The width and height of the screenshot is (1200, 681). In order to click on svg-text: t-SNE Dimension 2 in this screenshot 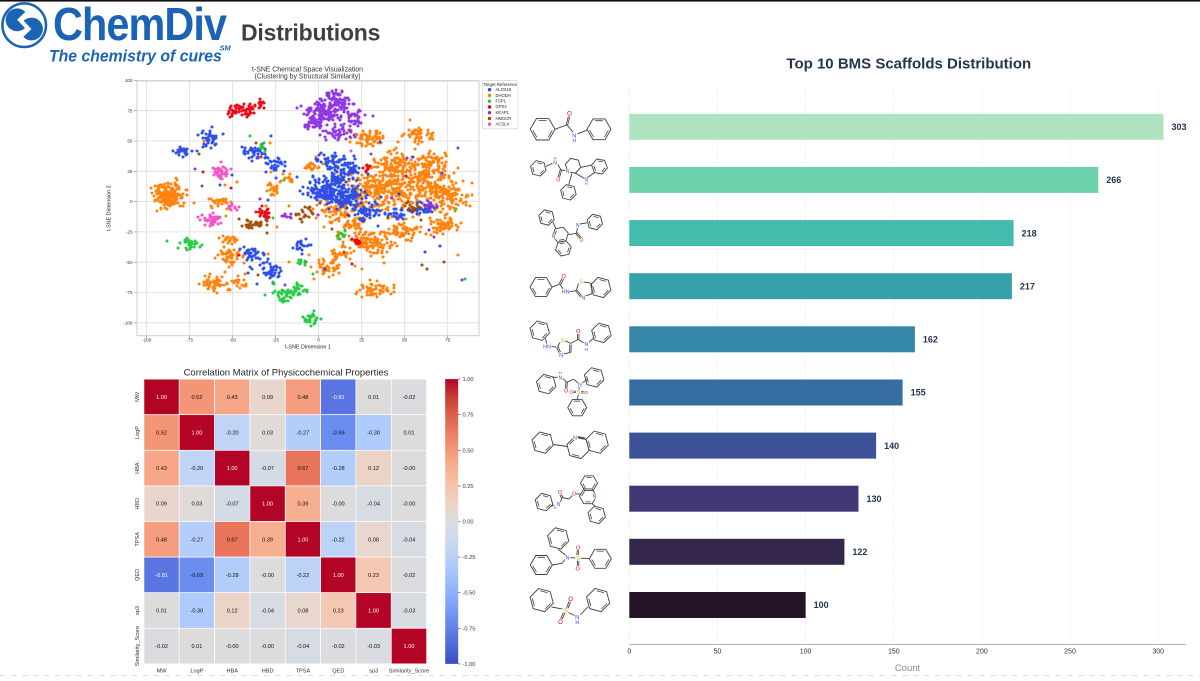, I will do `click(110, 208)`.